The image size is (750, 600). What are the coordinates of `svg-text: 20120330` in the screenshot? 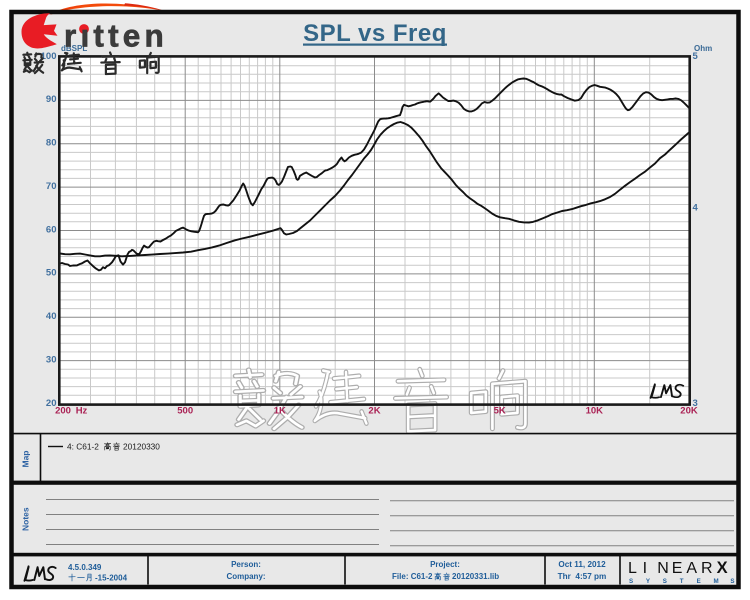 It's located at (141, 447).